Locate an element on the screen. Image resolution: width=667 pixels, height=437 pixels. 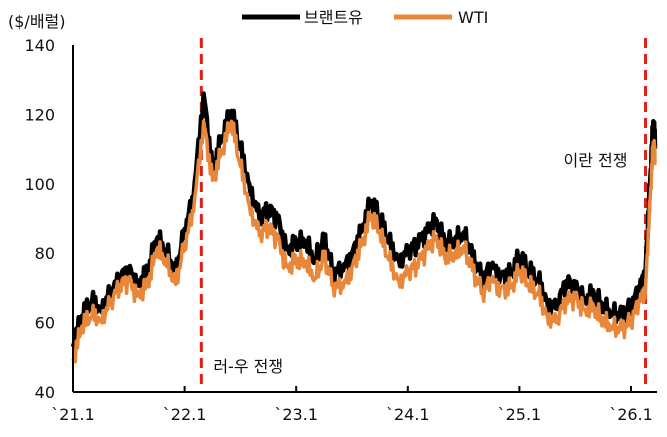
x-tick-label: `23.1 is located at coordinates (296, 414).